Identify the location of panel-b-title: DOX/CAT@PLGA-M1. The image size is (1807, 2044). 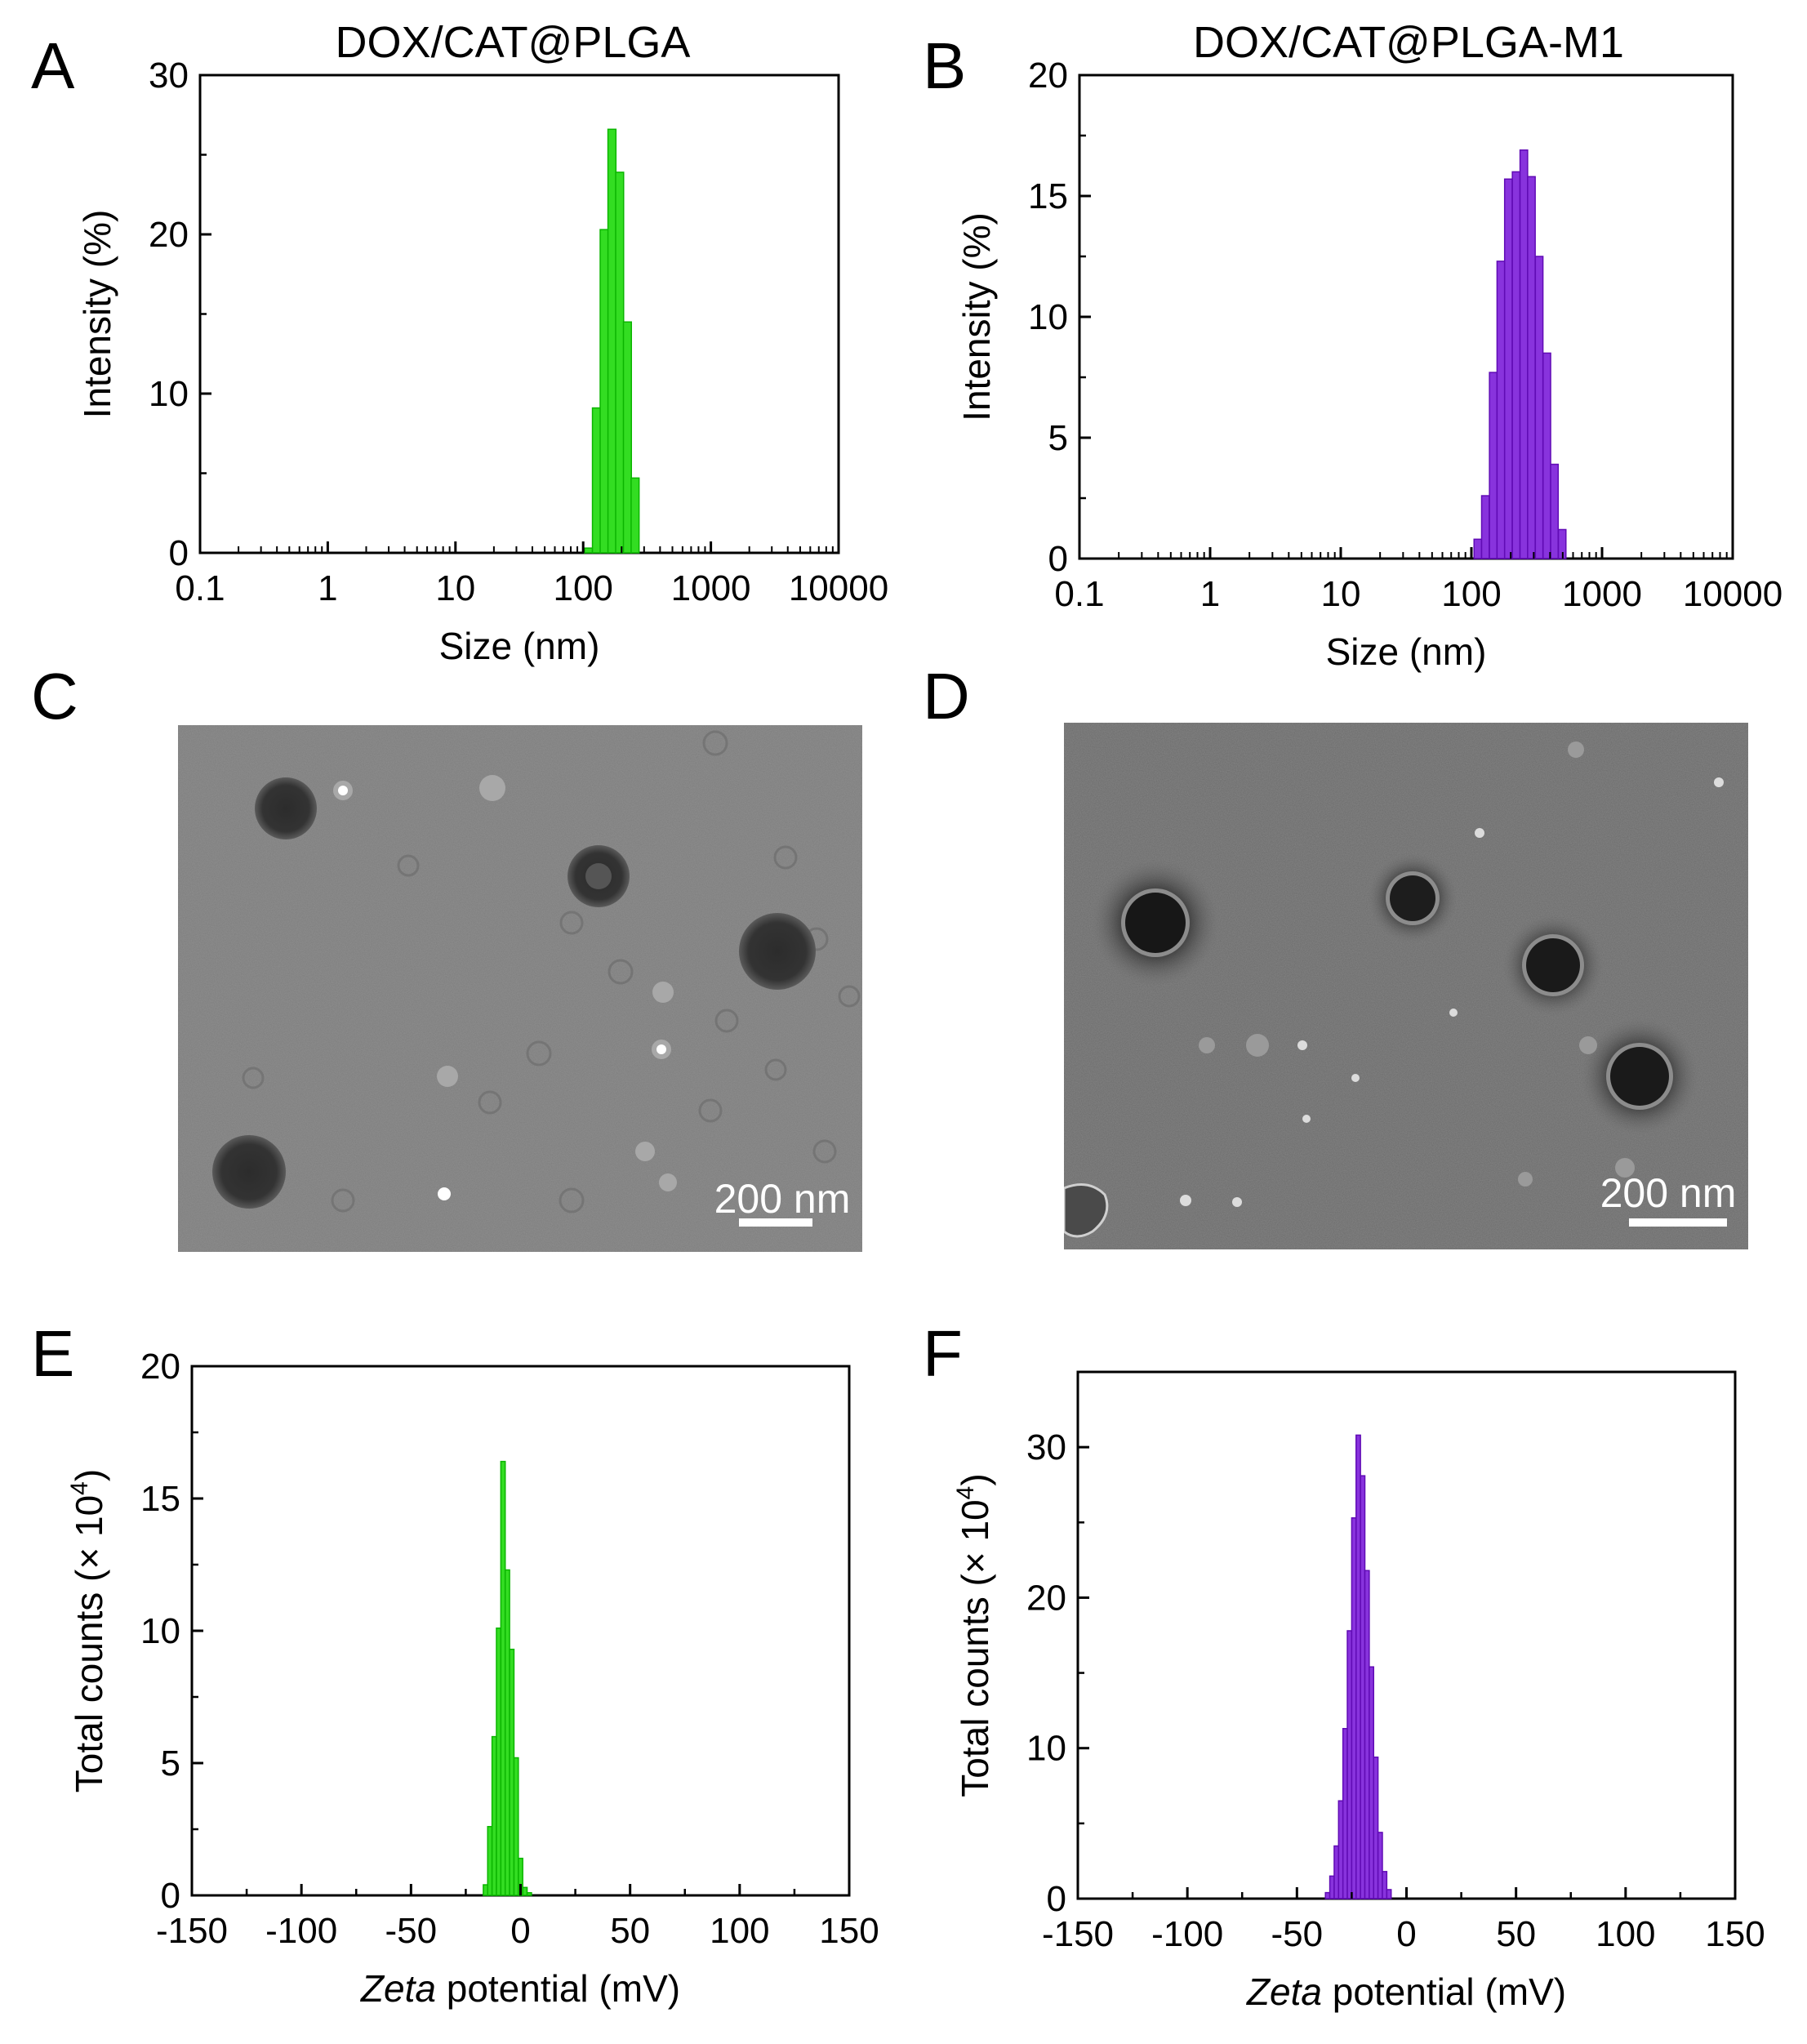
(1408, 42).